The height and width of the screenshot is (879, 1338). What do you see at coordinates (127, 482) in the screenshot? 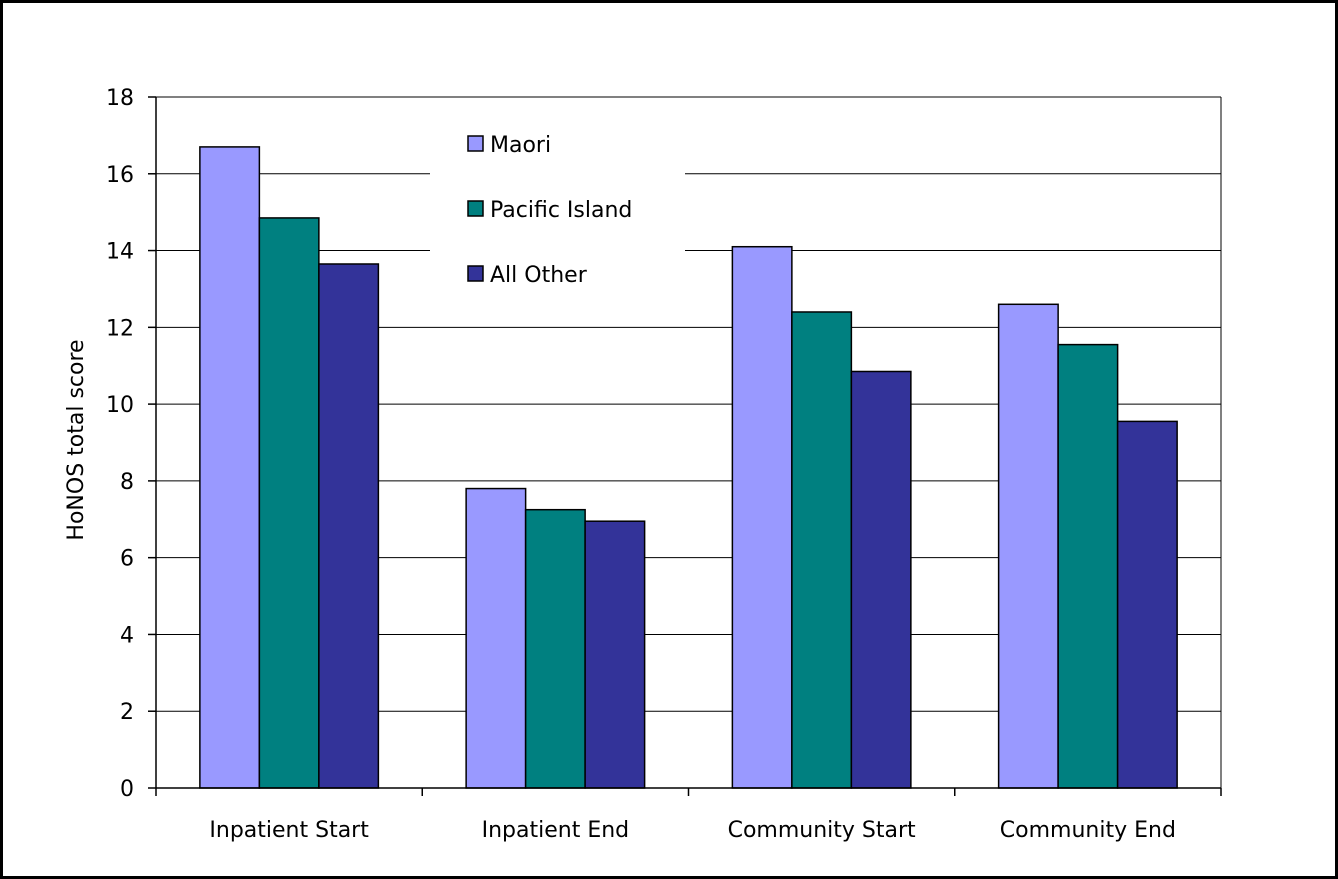
I see `y-tick-label: 8` at bounding box center [127, 482].